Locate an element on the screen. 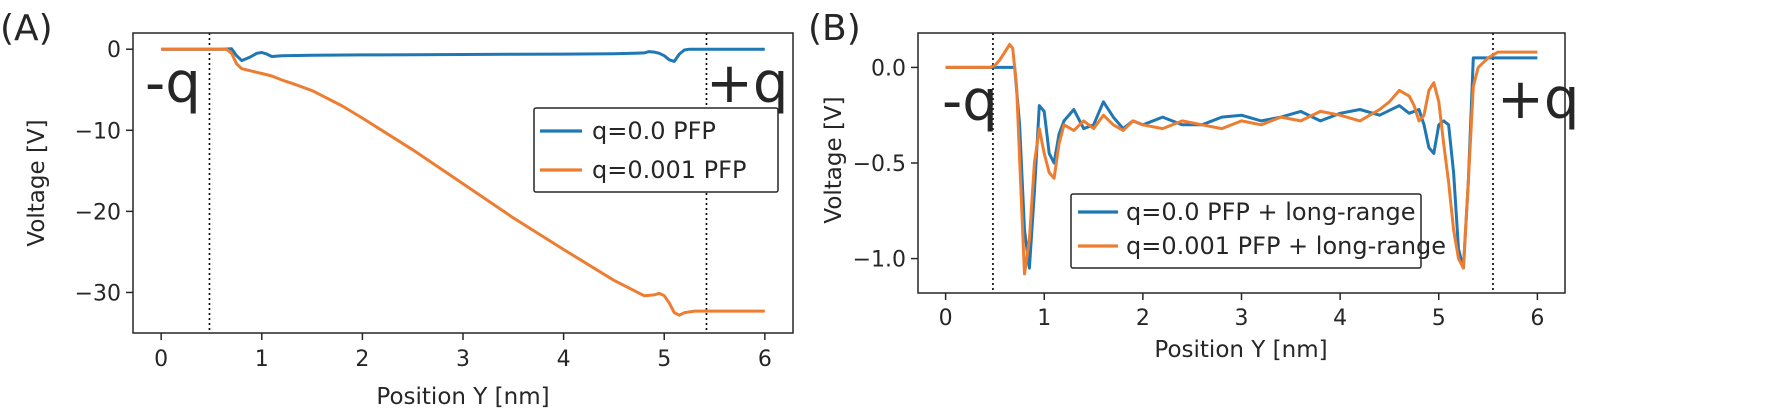  panel-a-x-tick-label: 0 is located at coordinates (161, 359).